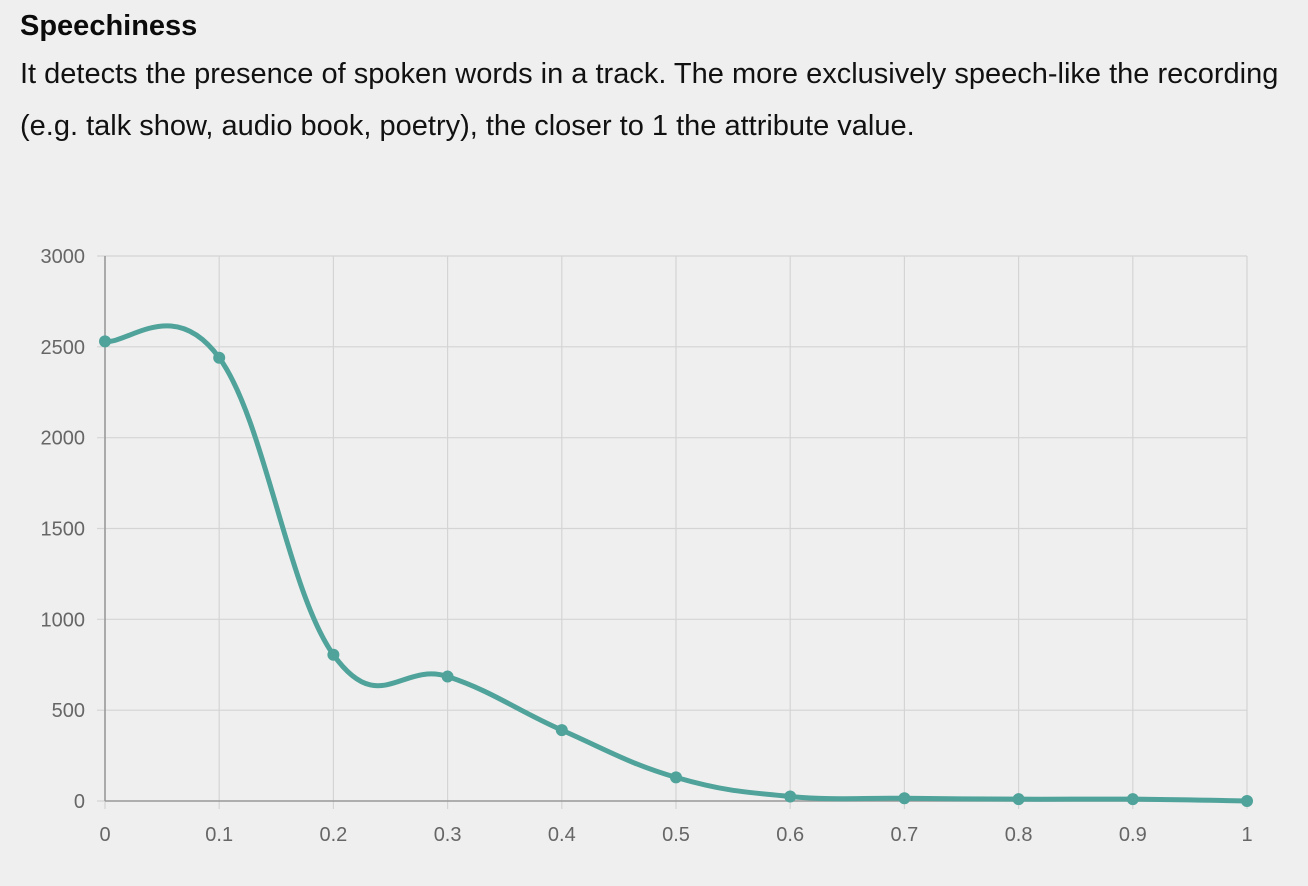 The height and width of the screenshot is (886, 1308). Describe the element at coordinates (1246, 835) in the screenshot. I see `x-tick-label: 1` at that location.